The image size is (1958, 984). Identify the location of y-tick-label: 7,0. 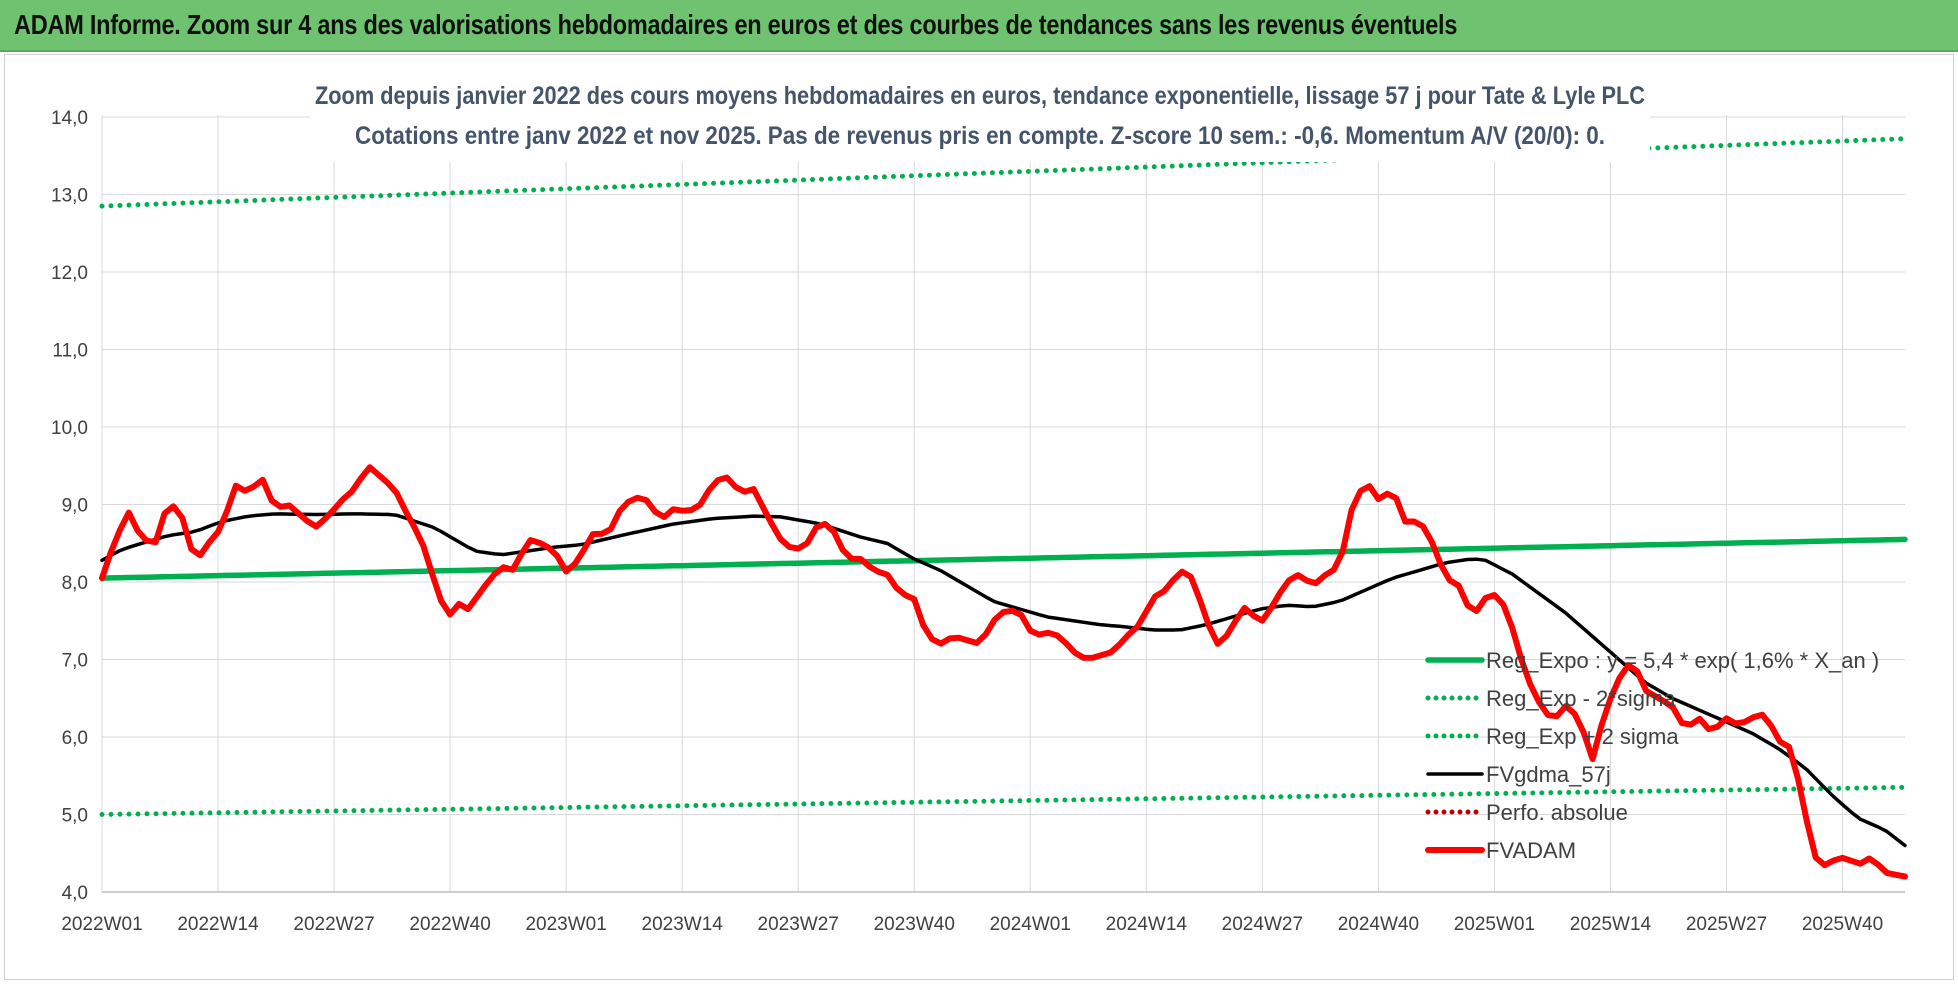
(75, 661).